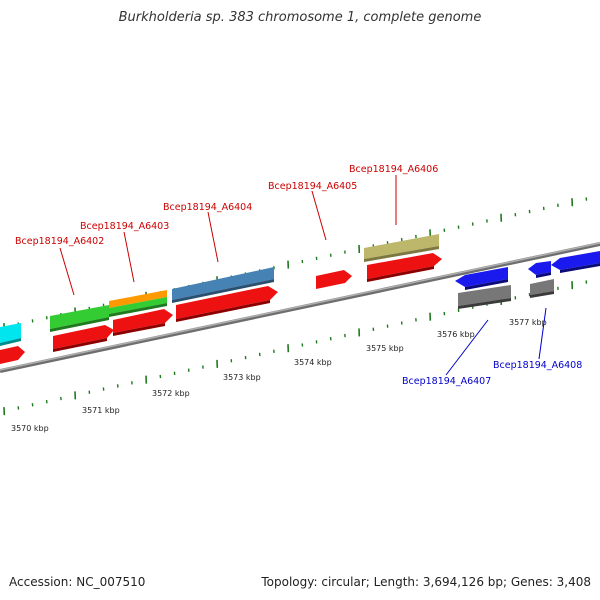 This screenshot has width=600, height=600. I want to click on gene-gray-a6408, so click(542, 287).